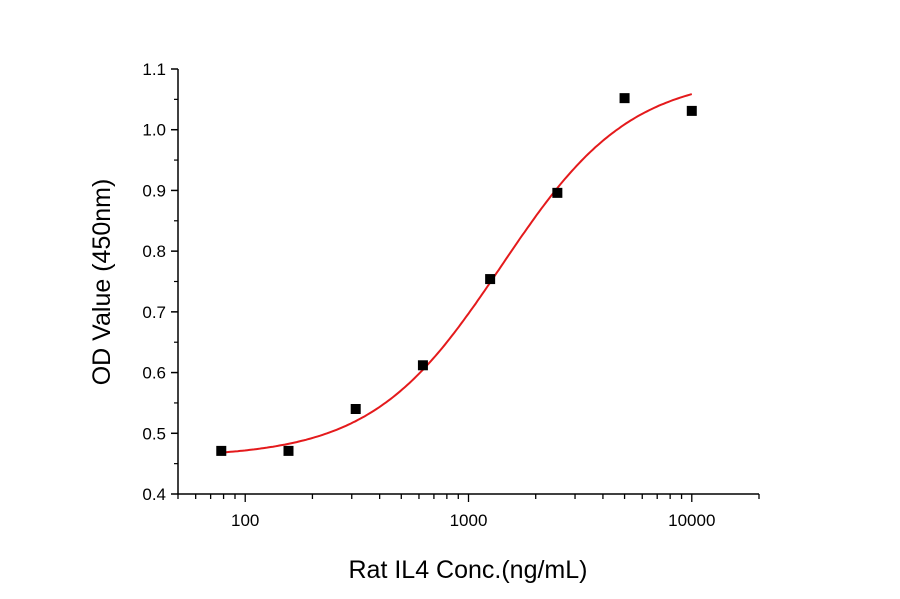 The width and height of the screenshot is (900, 599). I want to click on x-tick-label: 1000, so click(469, 520).